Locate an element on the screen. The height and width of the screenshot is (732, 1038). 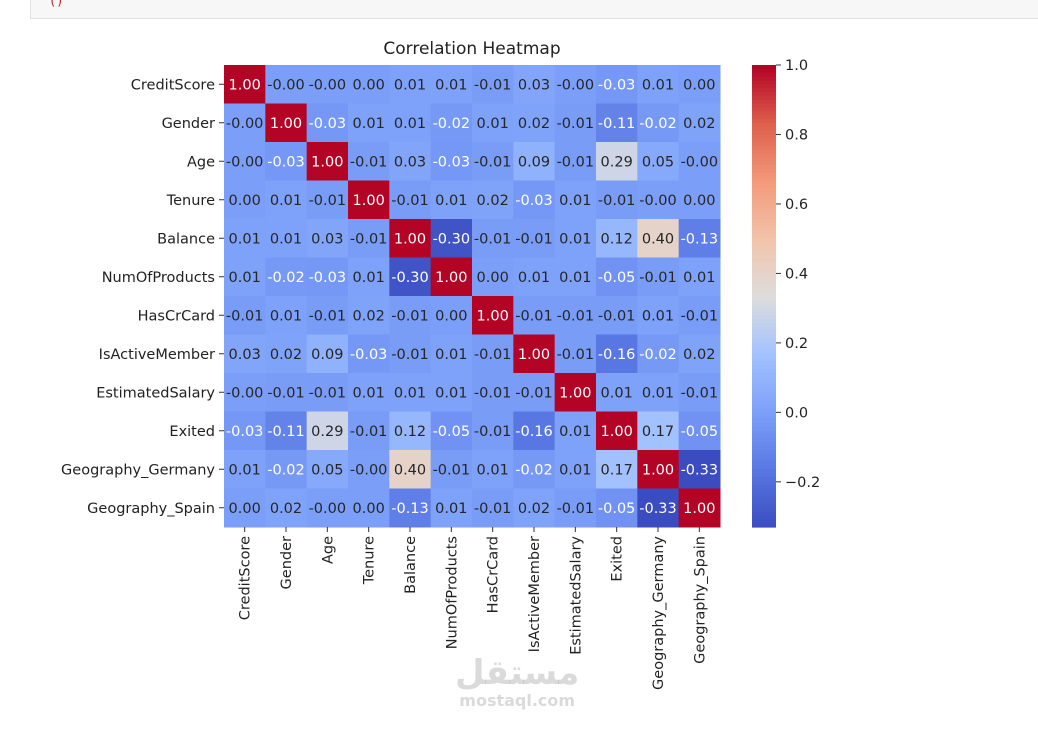
y-tick-label: Geography_Germany is located at coordinates (138, 470).